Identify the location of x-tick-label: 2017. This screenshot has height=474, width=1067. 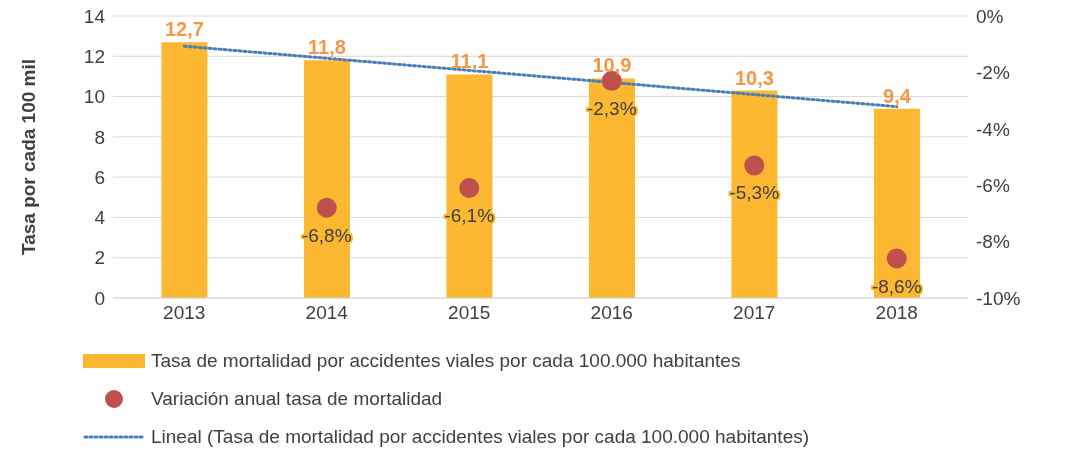
(754, 313).